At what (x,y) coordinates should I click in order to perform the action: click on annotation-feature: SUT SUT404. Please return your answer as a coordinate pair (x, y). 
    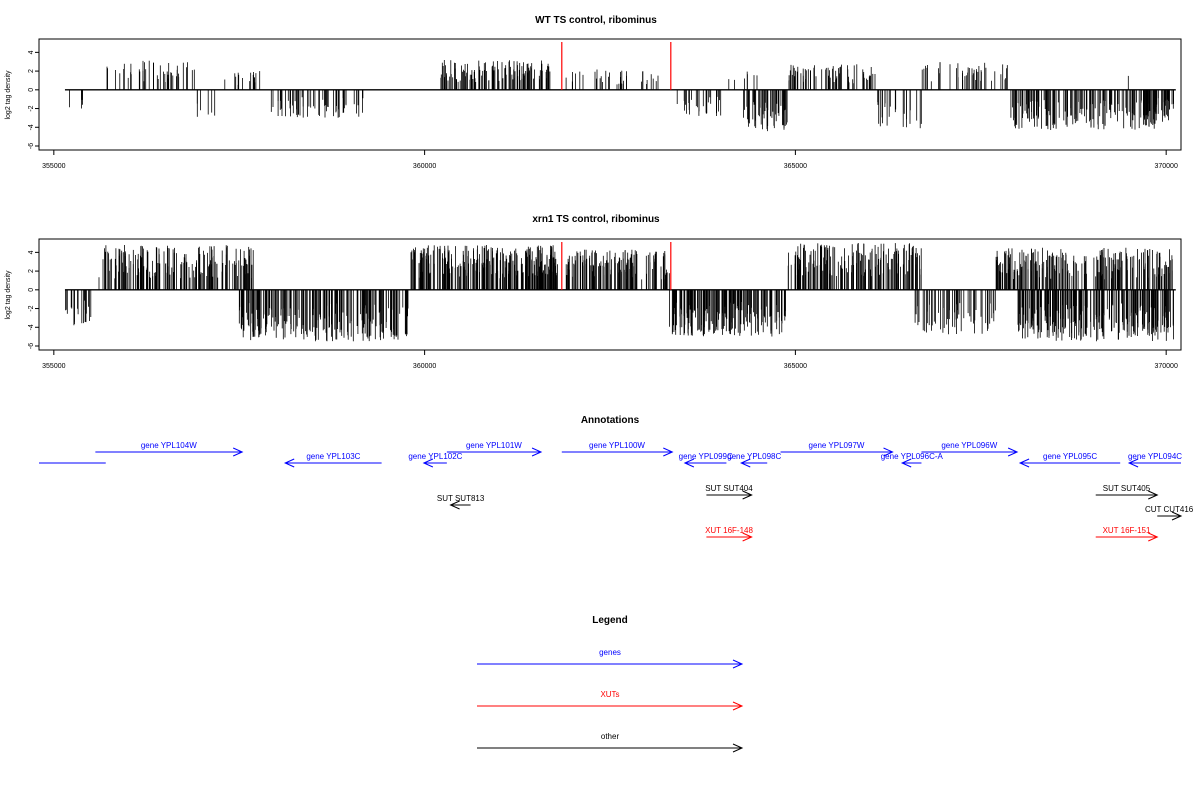
    Looking at the image, I should click on (729, 492).